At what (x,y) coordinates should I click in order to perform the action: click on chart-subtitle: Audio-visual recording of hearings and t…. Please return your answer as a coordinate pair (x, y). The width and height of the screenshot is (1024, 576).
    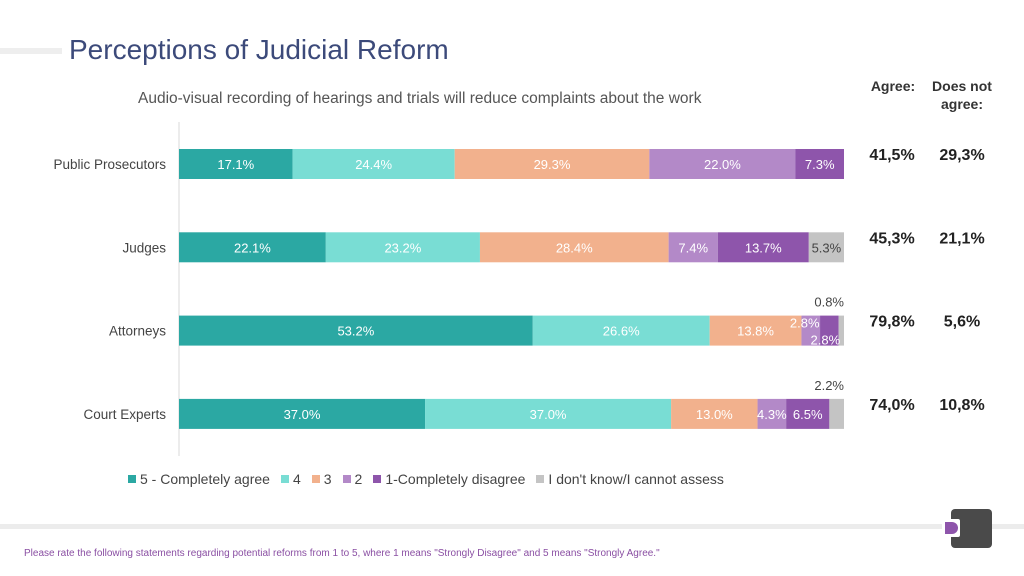
    Looking at the image, I should click on (420, 98).